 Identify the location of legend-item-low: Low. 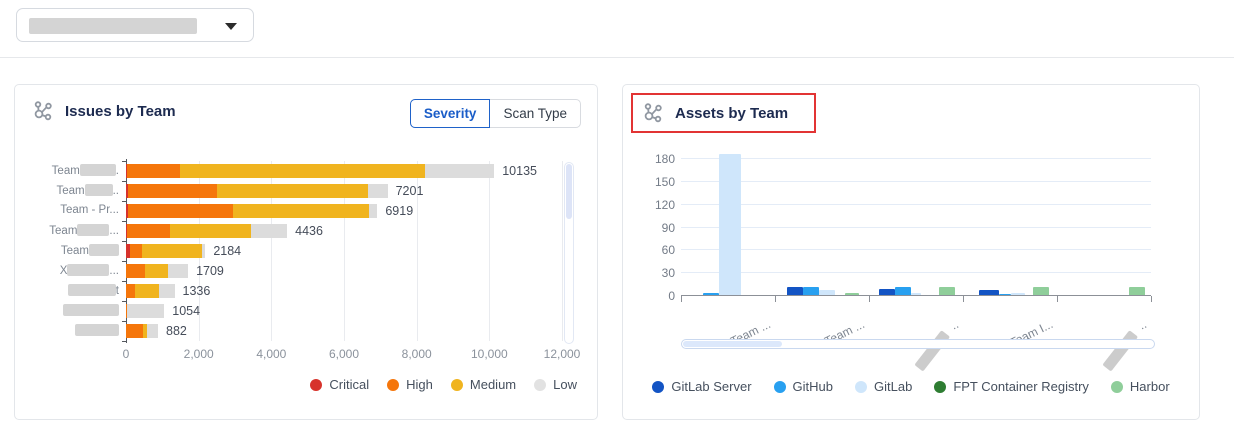
(555, 384).